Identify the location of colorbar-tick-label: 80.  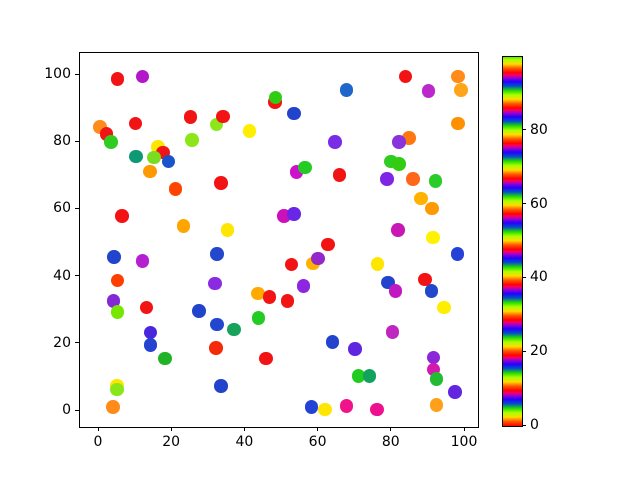
(539, 129).